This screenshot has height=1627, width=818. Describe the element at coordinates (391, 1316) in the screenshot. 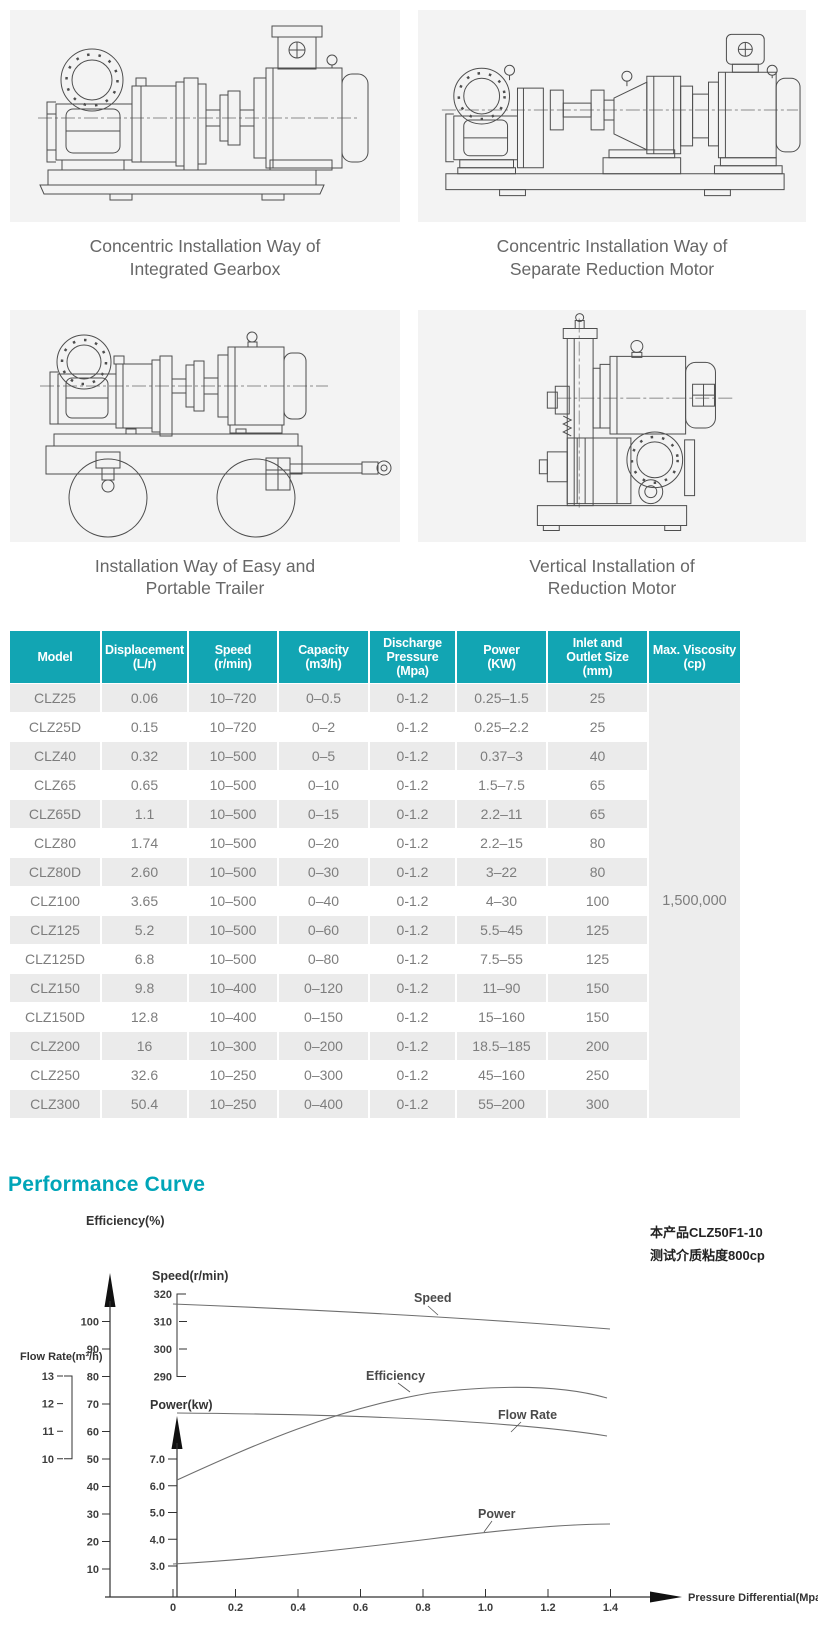

I see `speed-curve` at that location.